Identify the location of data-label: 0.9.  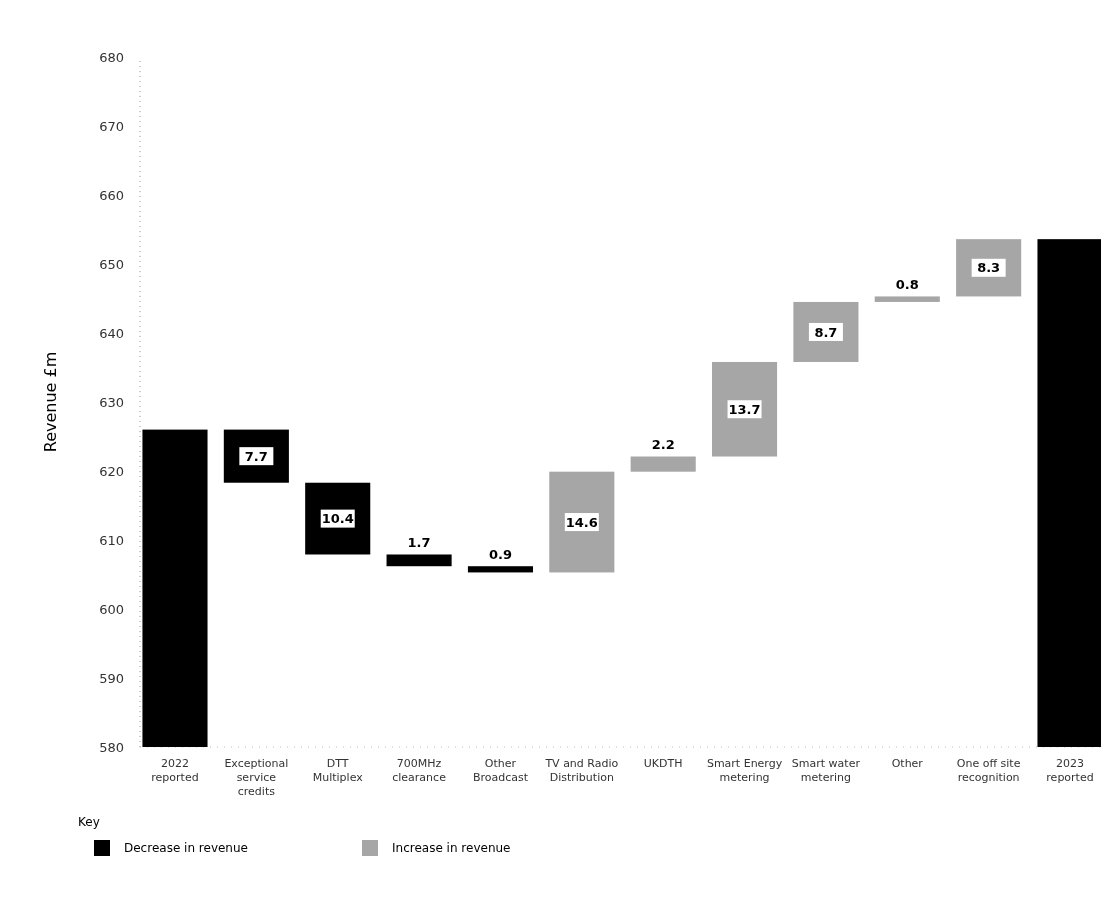
(500, 554).